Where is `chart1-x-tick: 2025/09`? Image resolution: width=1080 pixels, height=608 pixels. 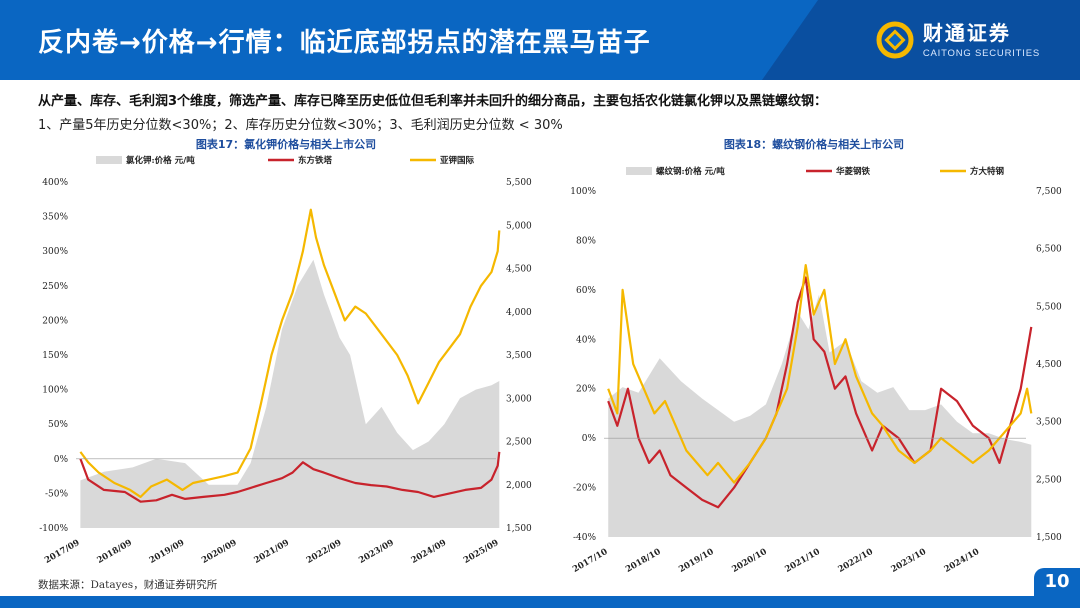
chart1-x-tick: 2025/09 is located at coordinates (481, 552).